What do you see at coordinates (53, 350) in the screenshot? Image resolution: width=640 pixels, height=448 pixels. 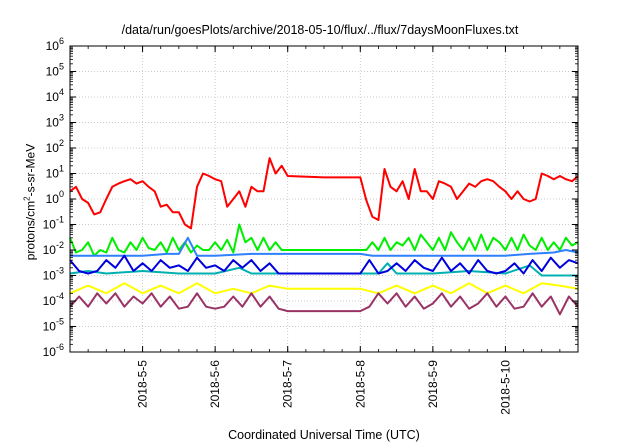 I see `y-tick-label: 10⁻⁶` at bounding box center [53, 350].